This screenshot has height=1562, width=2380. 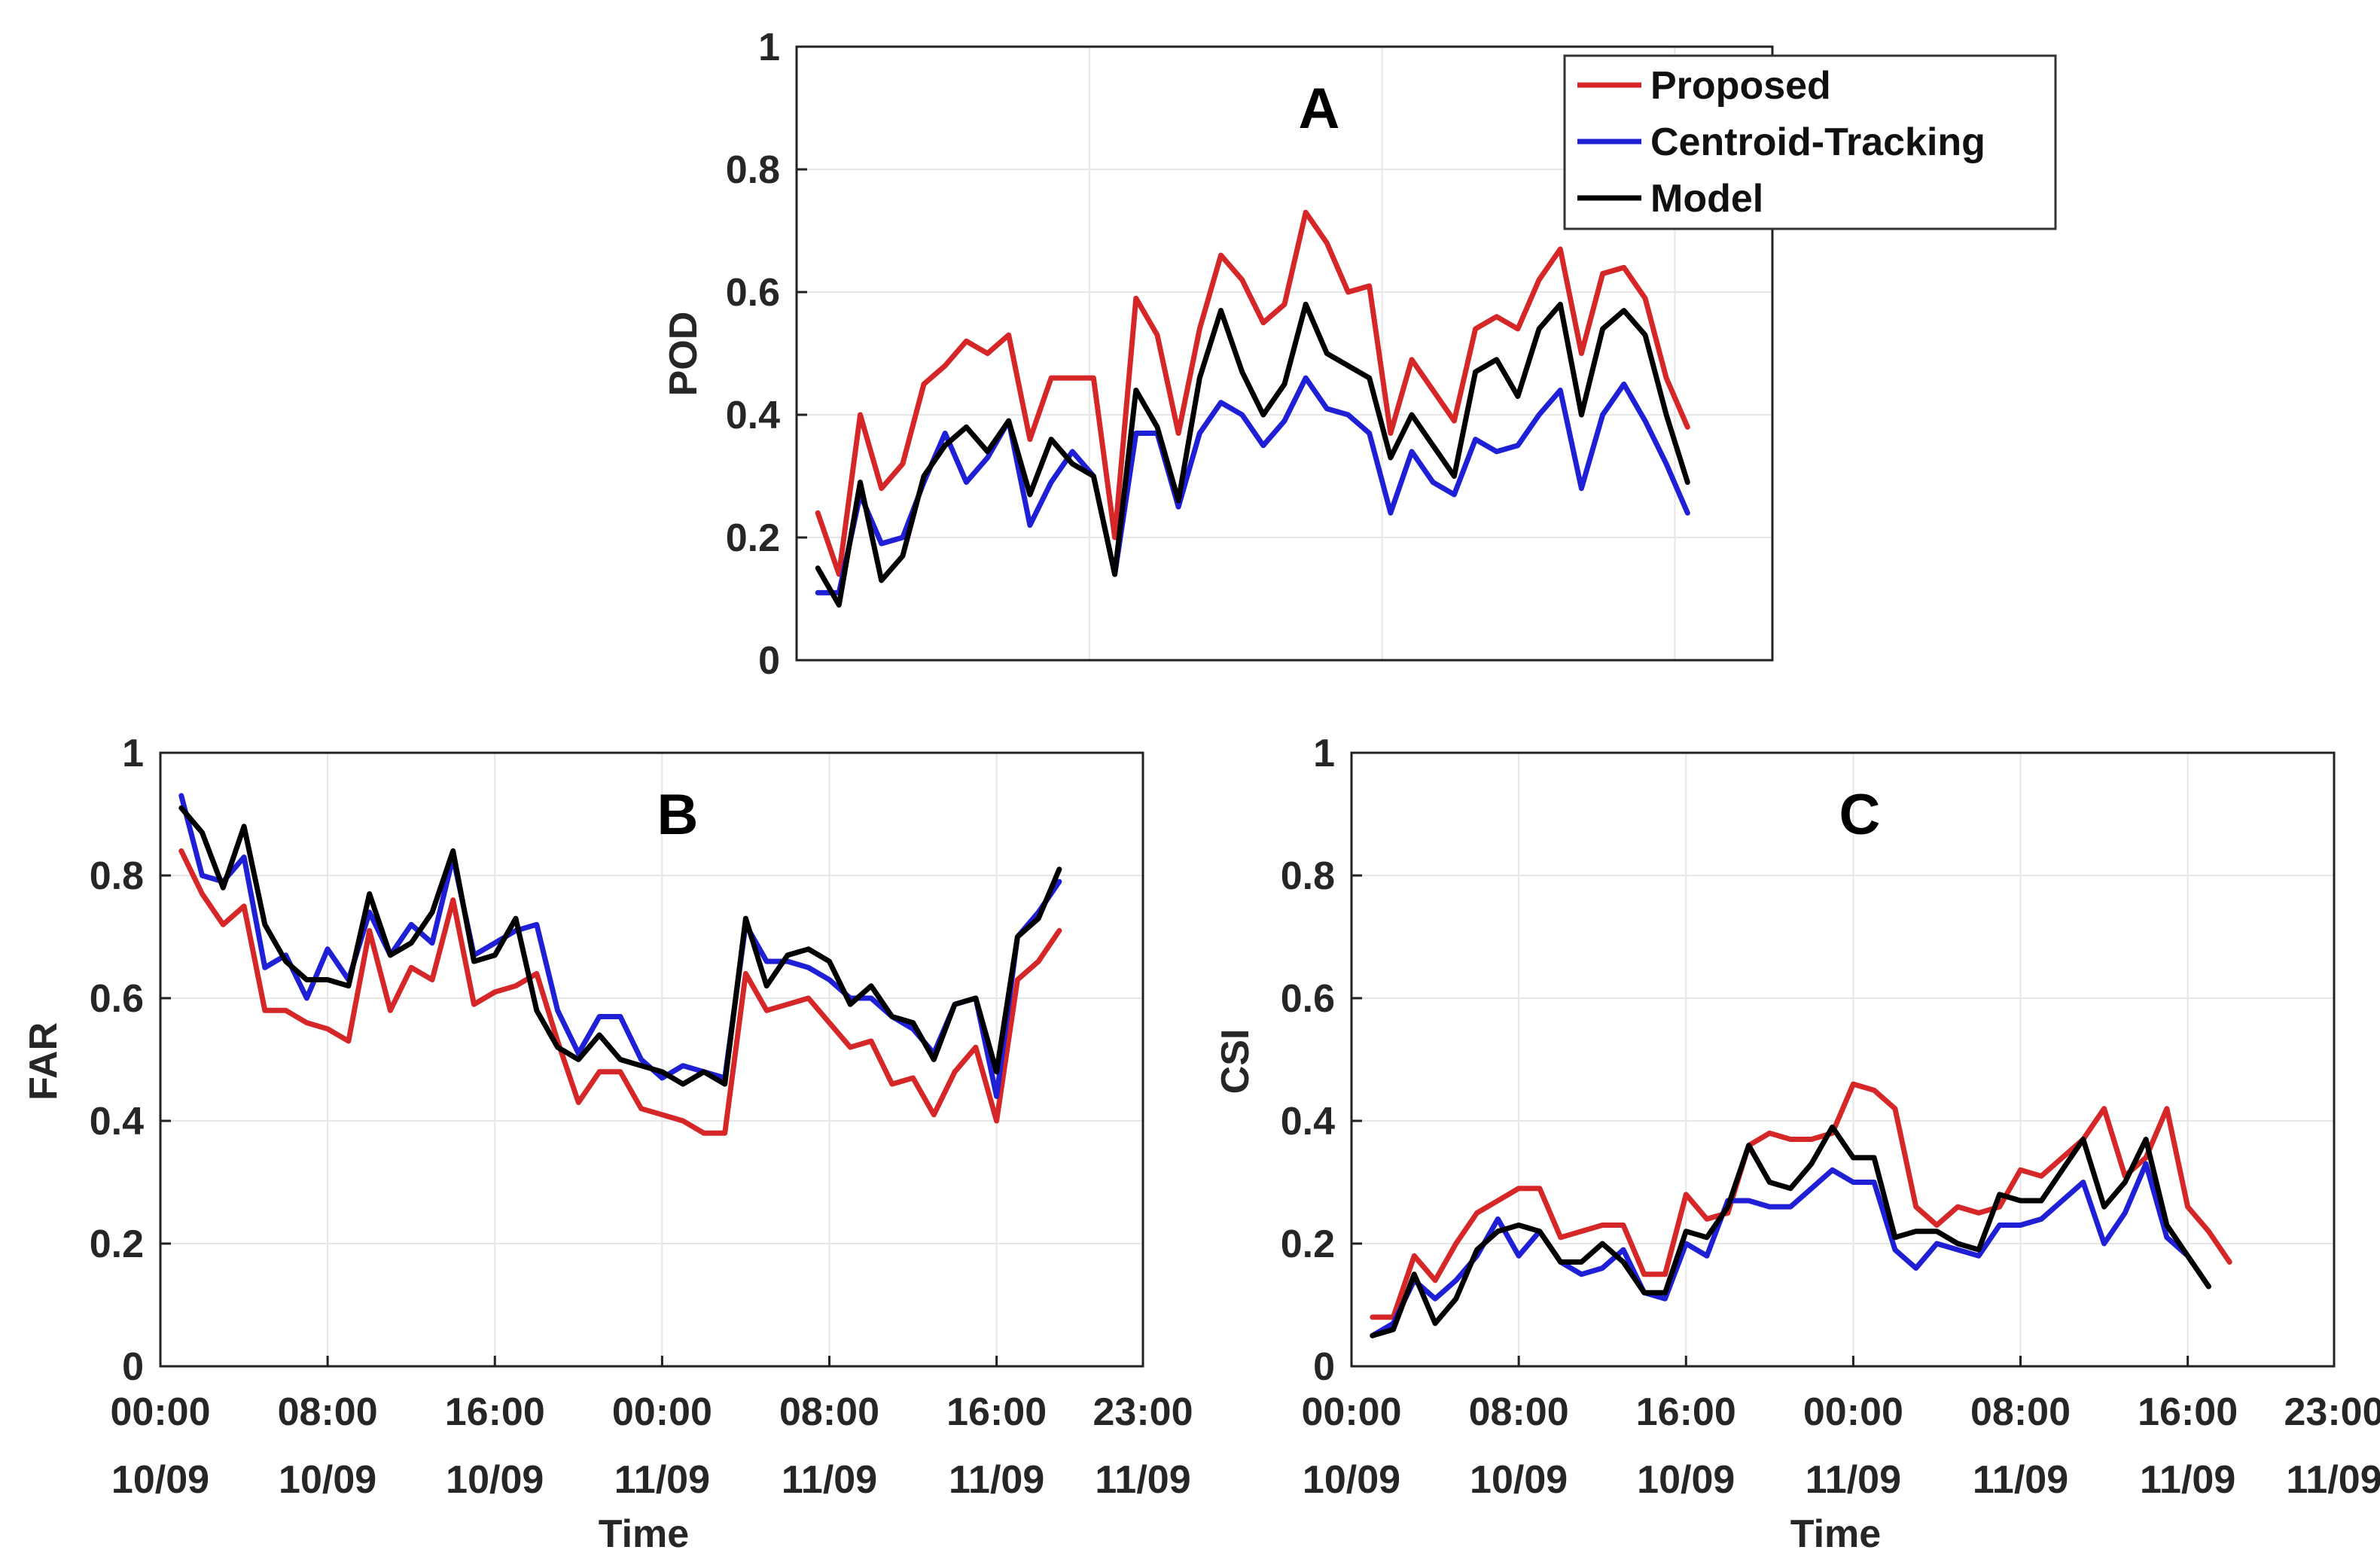 I want to click on panel-a-series, so click(x=1252, y=408).